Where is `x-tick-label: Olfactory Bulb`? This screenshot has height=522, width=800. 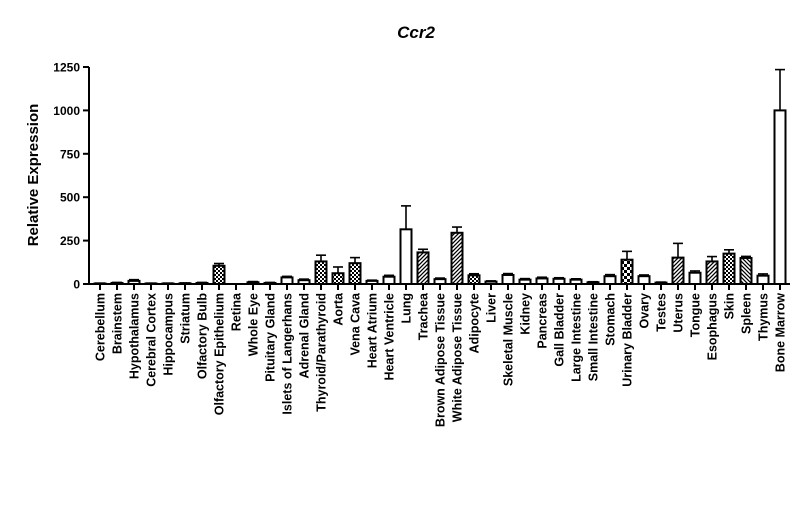 x-tick-label: Olfactory Bulb is located at coordinates (203, 336).